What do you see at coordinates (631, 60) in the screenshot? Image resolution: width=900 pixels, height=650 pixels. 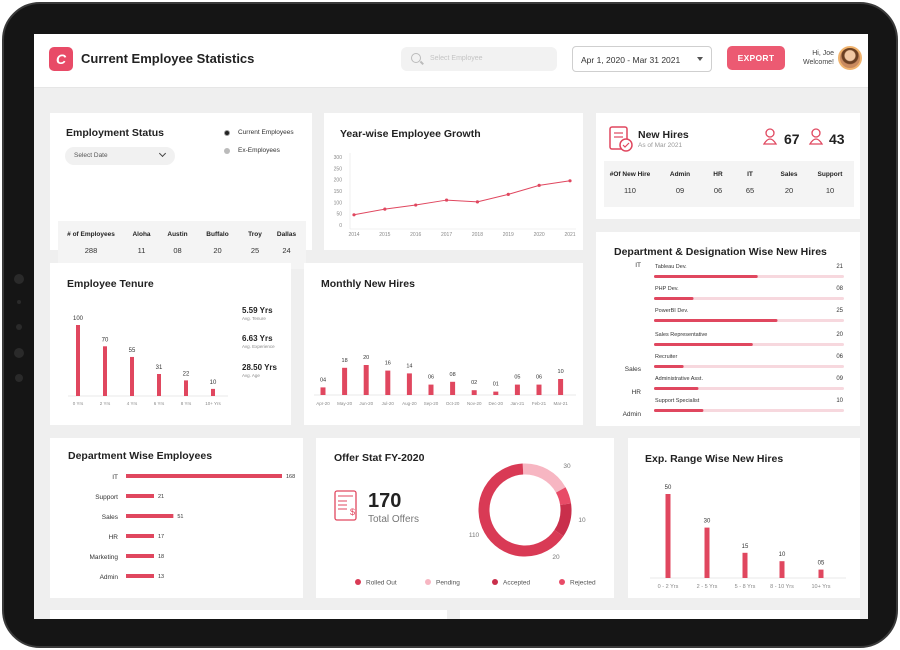 I see `date-range-value: Apr 1, 2020 - Mar 31 2021` at bounding box center [631, 60].